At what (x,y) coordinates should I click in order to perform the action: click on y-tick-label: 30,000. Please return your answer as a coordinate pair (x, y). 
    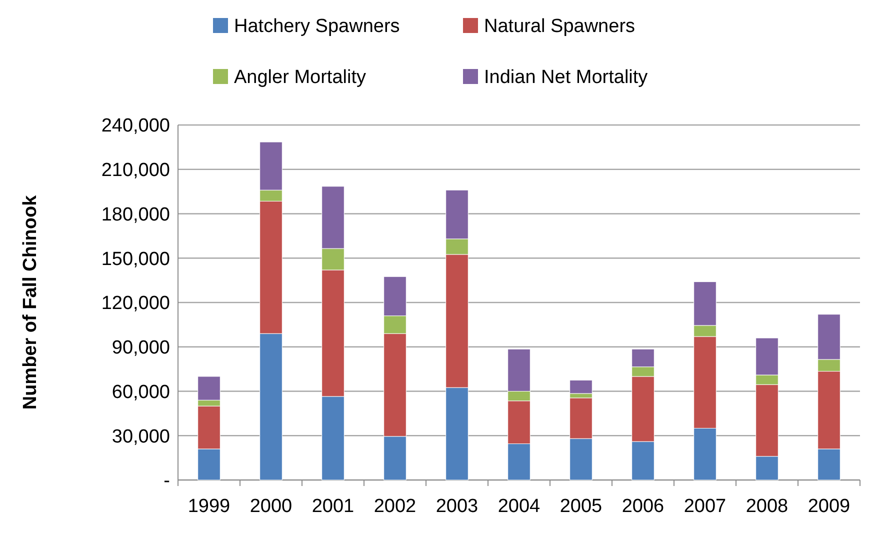
    Looking at the image, I should click on (141, 437).